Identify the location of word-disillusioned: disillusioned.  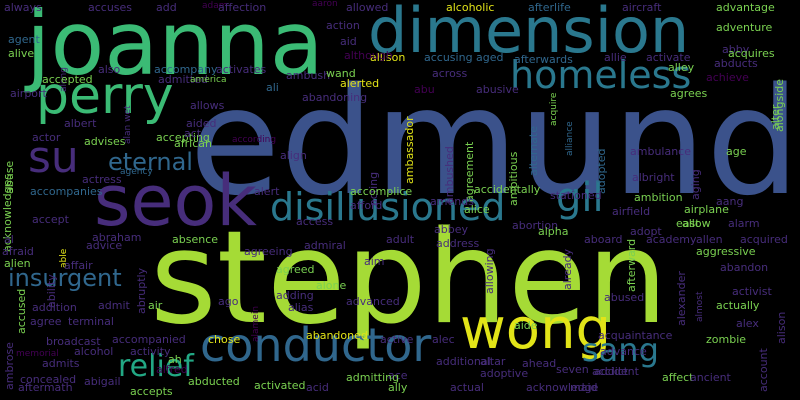
(388, 207).